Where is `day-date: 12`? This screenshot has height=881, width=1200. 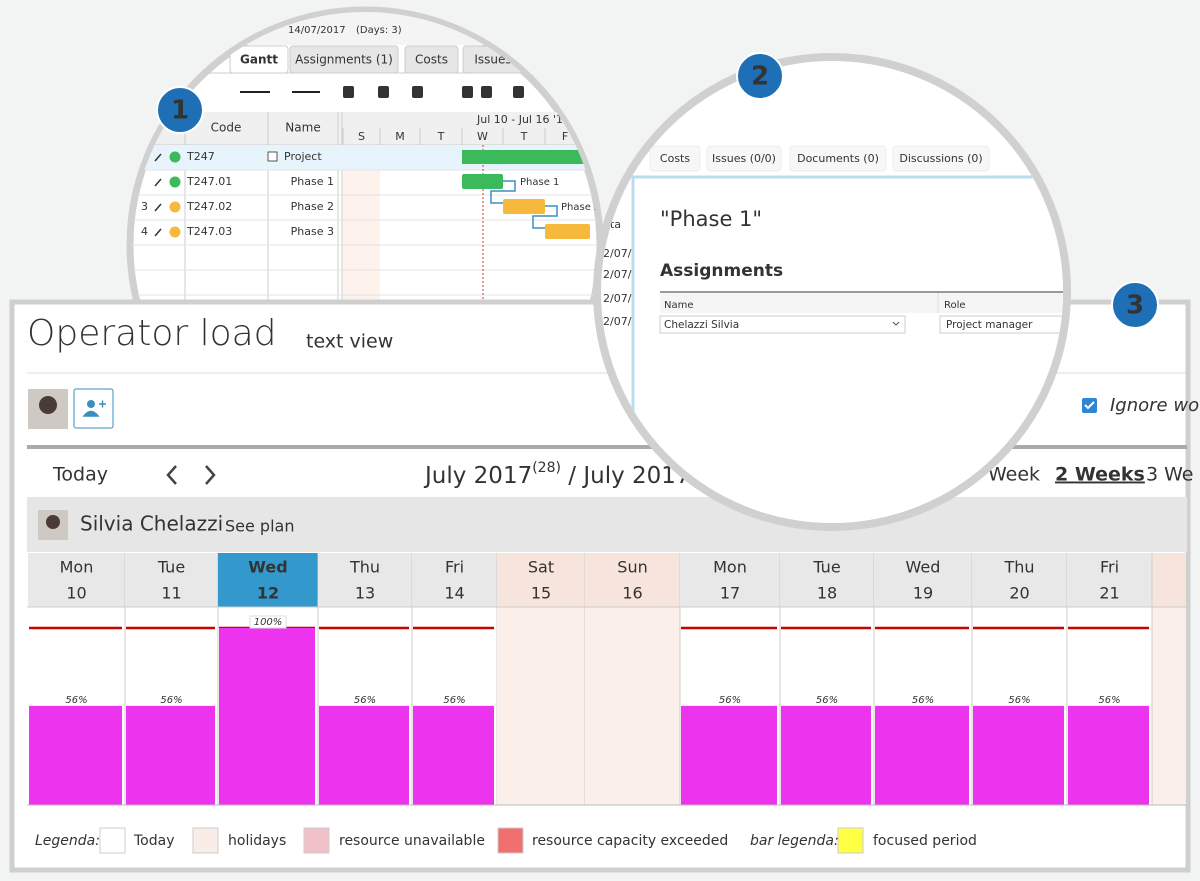 day-date: 12 is located at coordinates (268, 593).